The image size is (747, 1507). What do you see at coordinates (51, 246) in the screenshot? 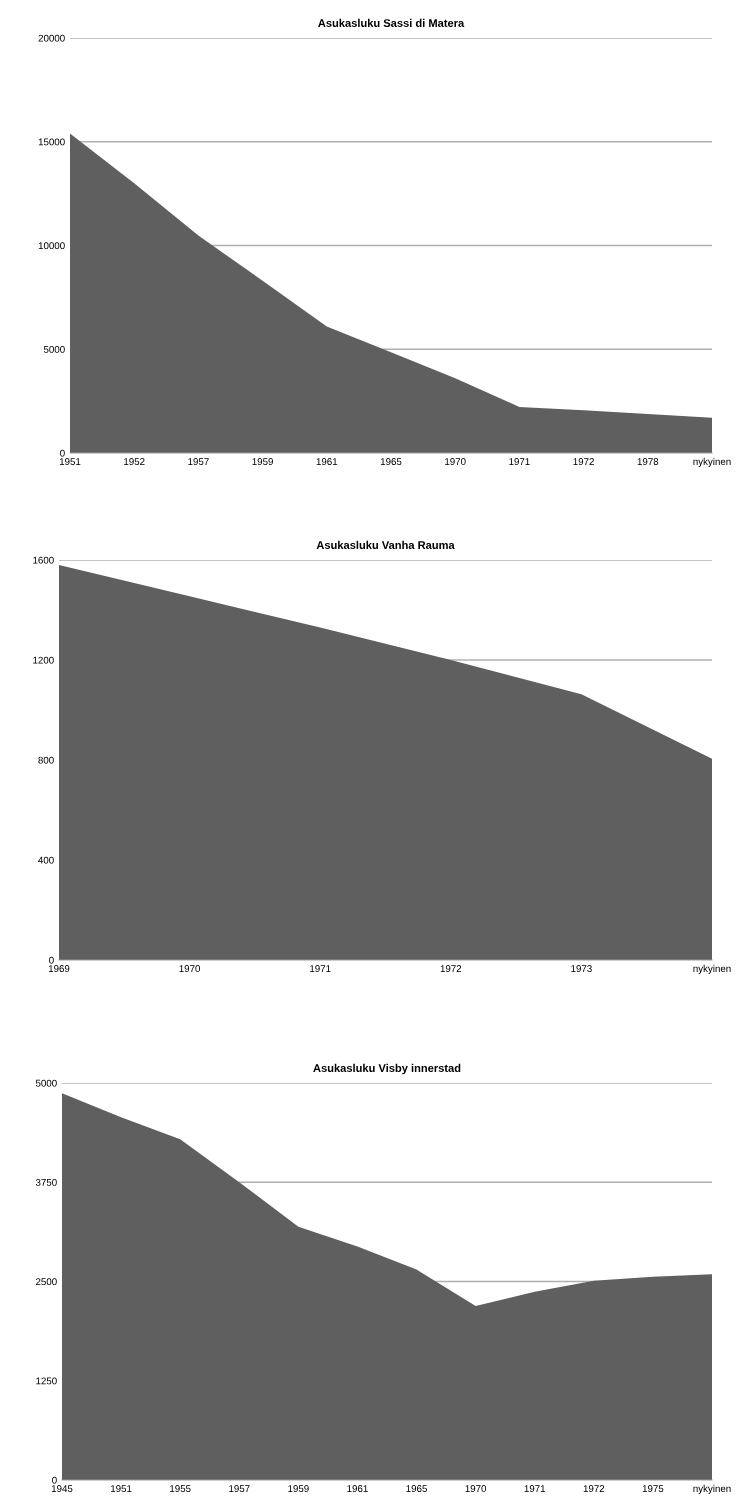
I see `y-tick-label: 10000` at bounding box center [51, 246].